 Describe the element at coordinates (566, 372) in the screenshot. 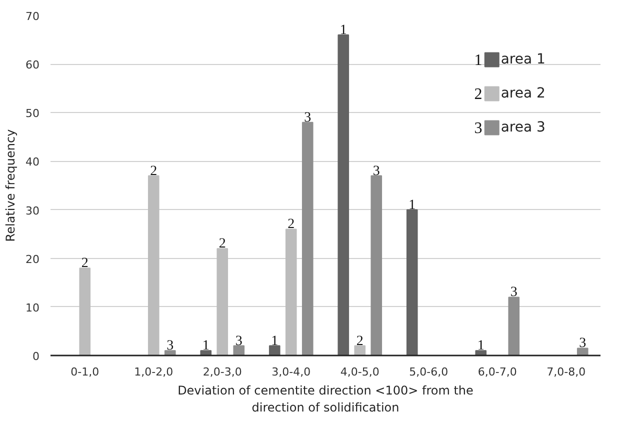

I see `x-tick-label: 7,0-8,0` at that location.